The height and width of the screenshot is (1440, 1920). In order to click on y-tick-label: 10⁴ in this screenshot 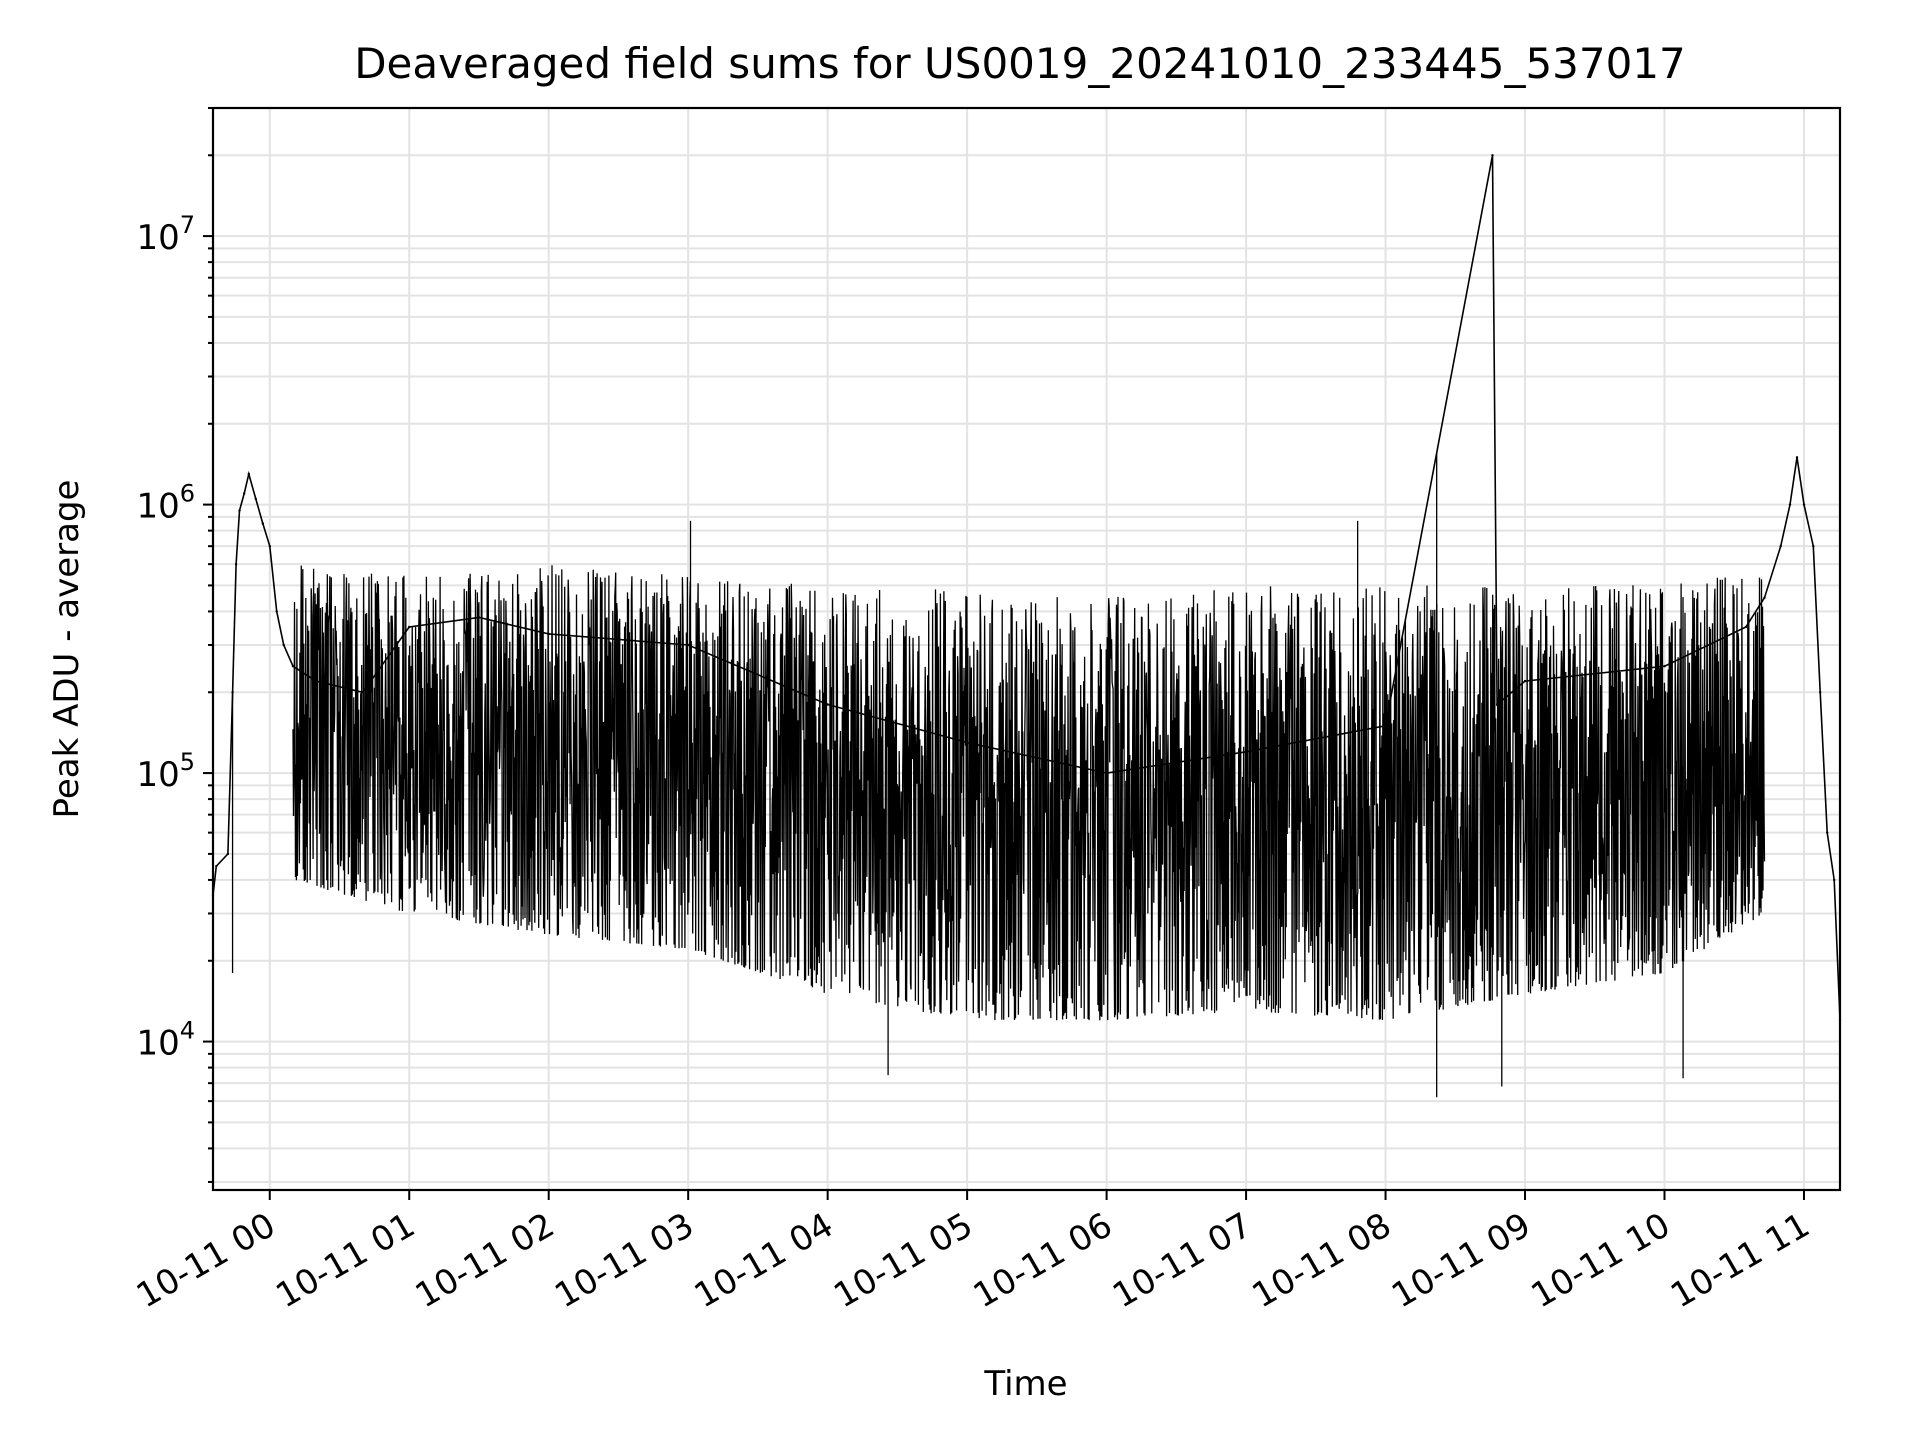, I will do `click(165, 1040)`.